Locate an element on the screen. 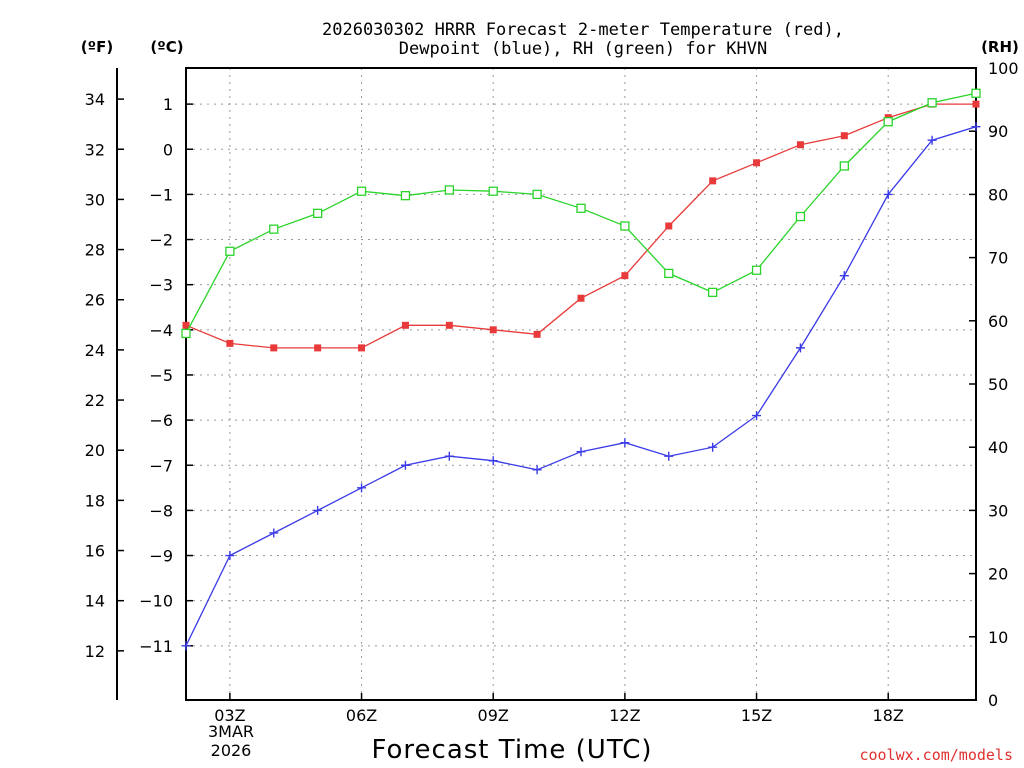 Image resolution: width=1024 pixels, height=768 pixels. chart-subtitle: Dewpoint (blue), RH (green) for KHVN is located at coordinates (583, 49).